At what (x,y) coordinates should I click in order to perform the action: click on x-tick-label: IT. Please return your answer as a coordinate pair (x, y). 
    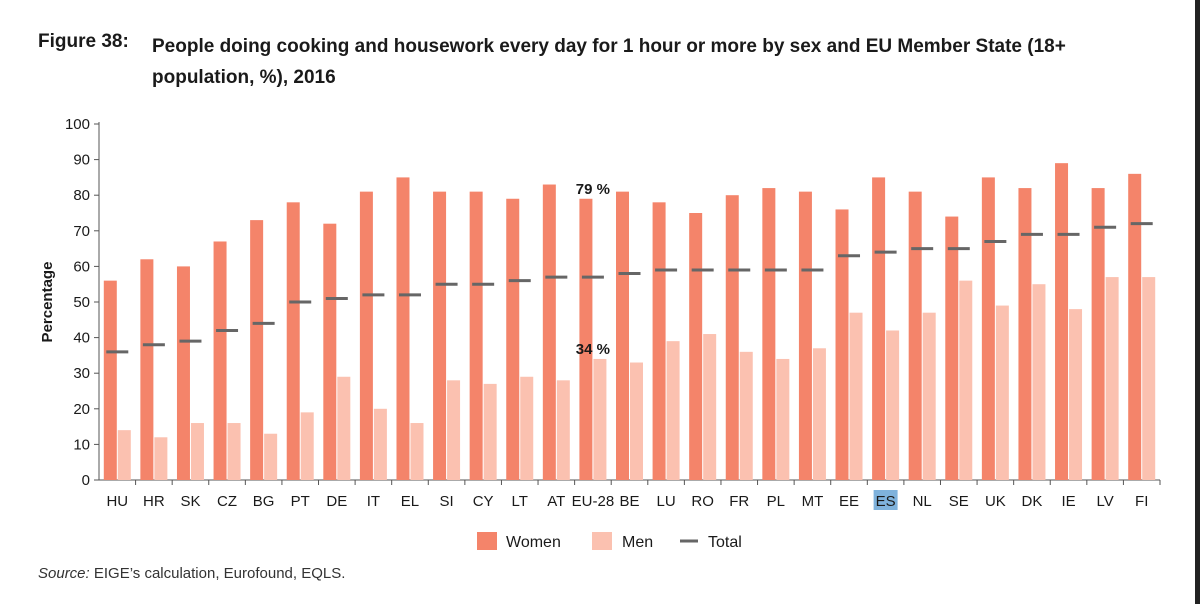
    Looking at the image, I should click on (373, 501).